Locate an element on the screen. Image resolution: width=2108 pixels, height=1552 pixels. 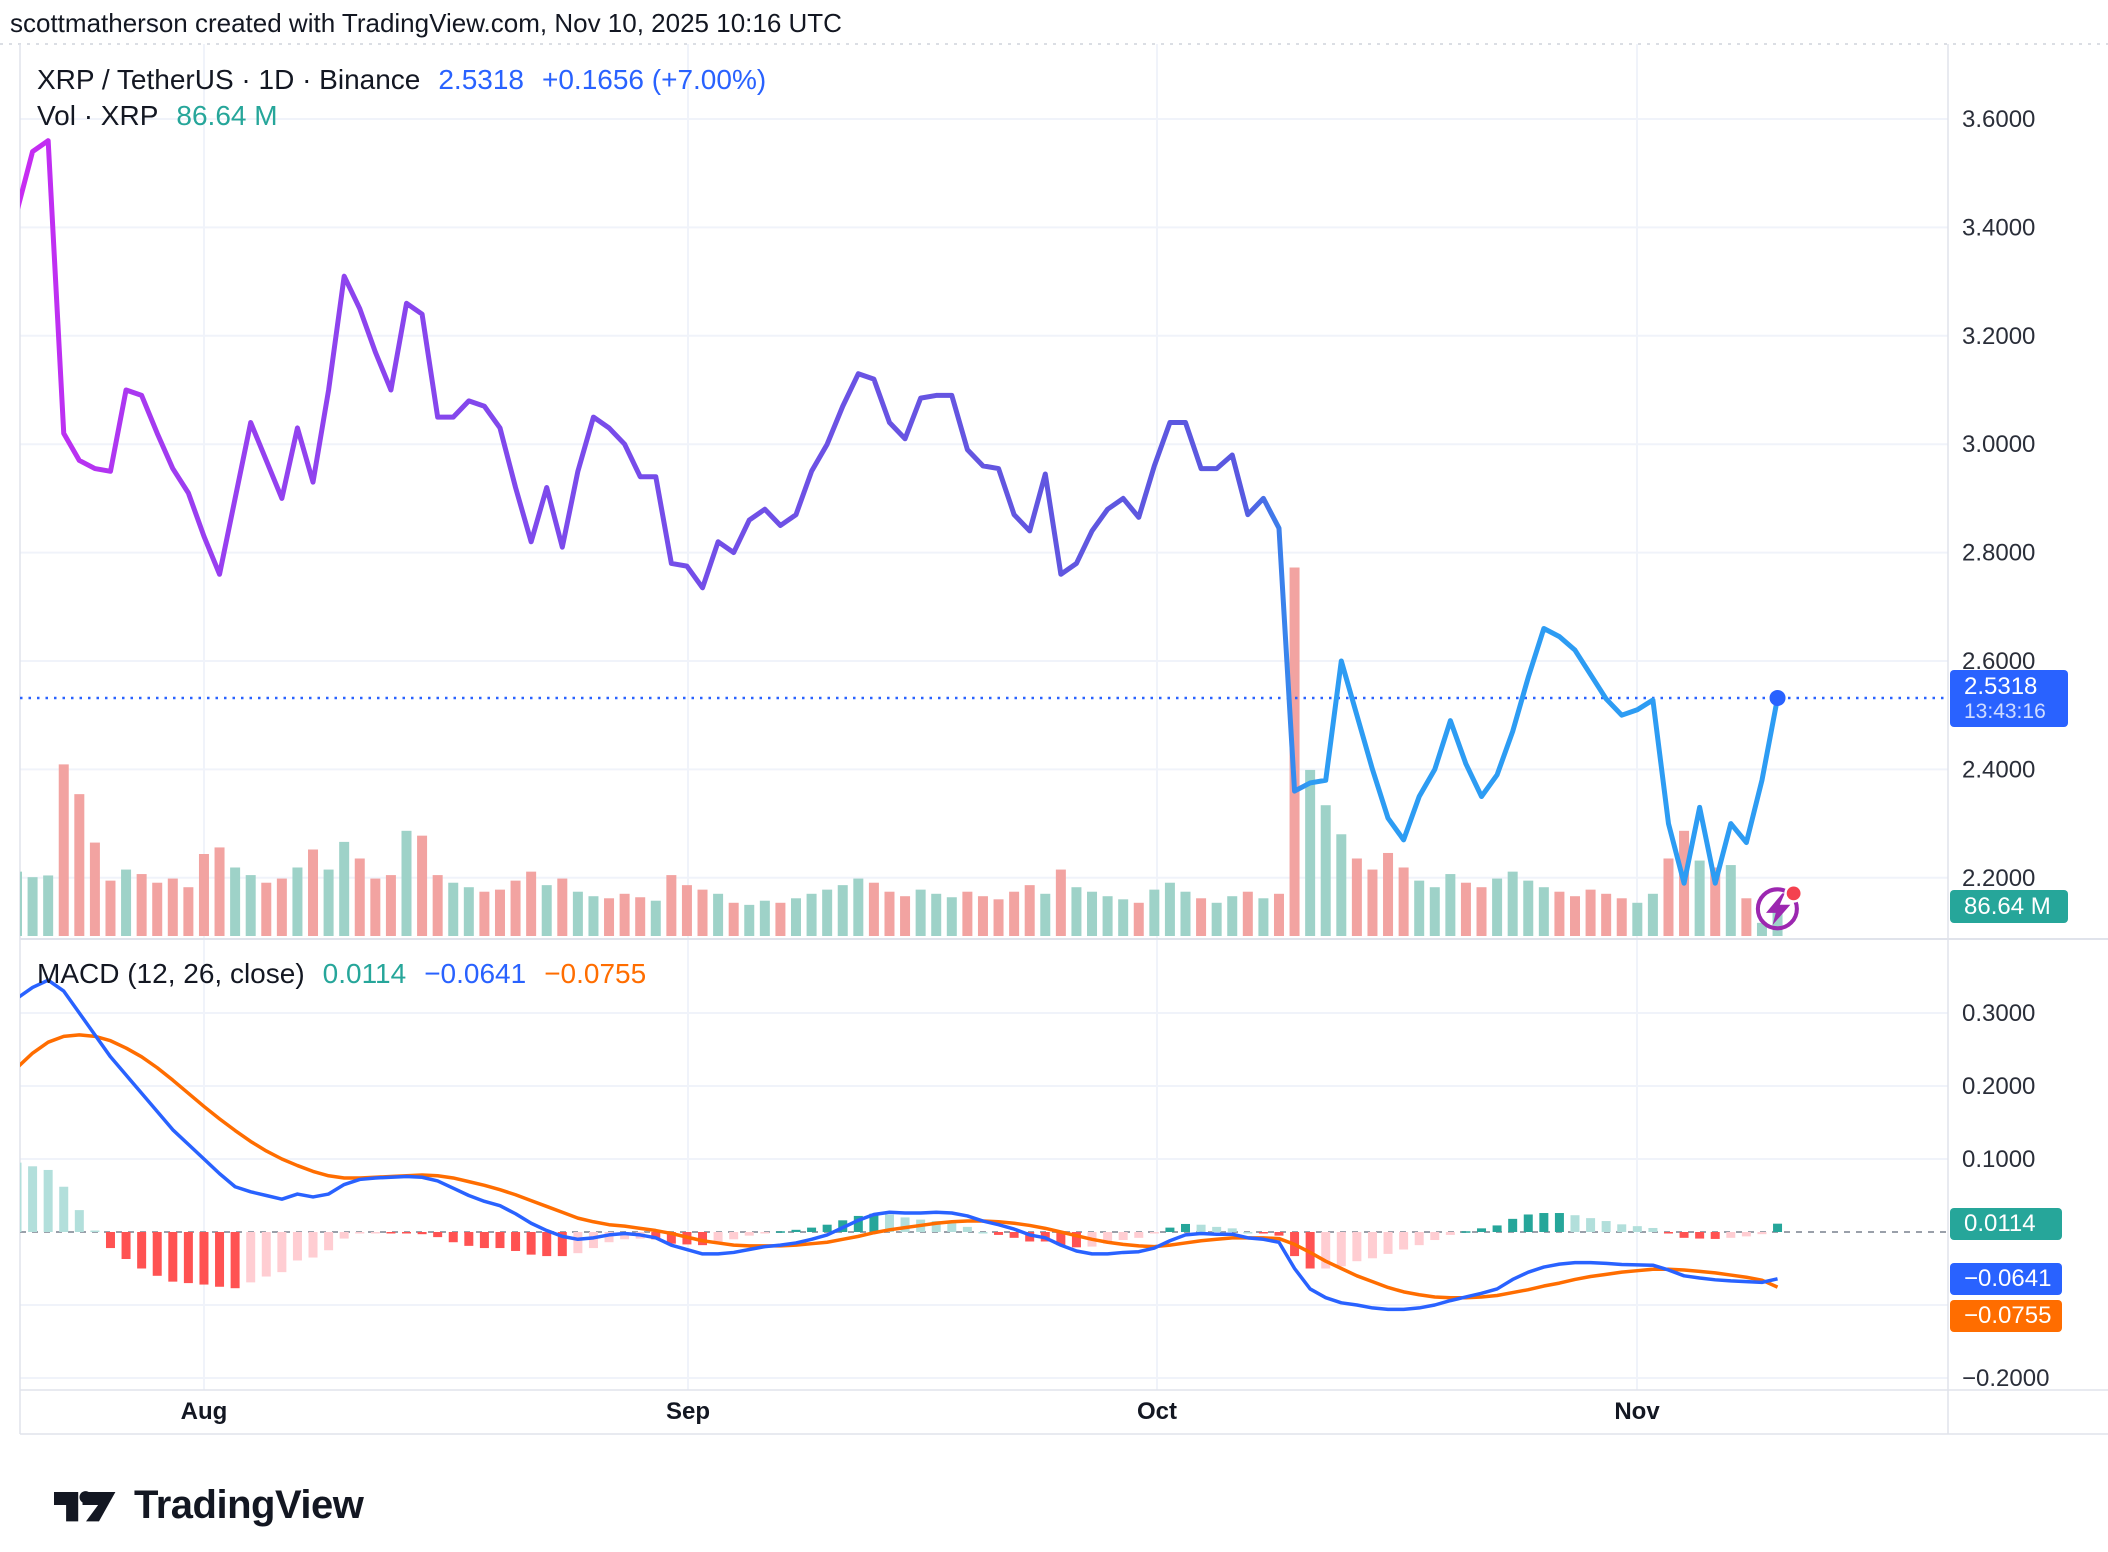
macd-legend-title: MACD (12, 26, close) is located at coordinates (171, 973).